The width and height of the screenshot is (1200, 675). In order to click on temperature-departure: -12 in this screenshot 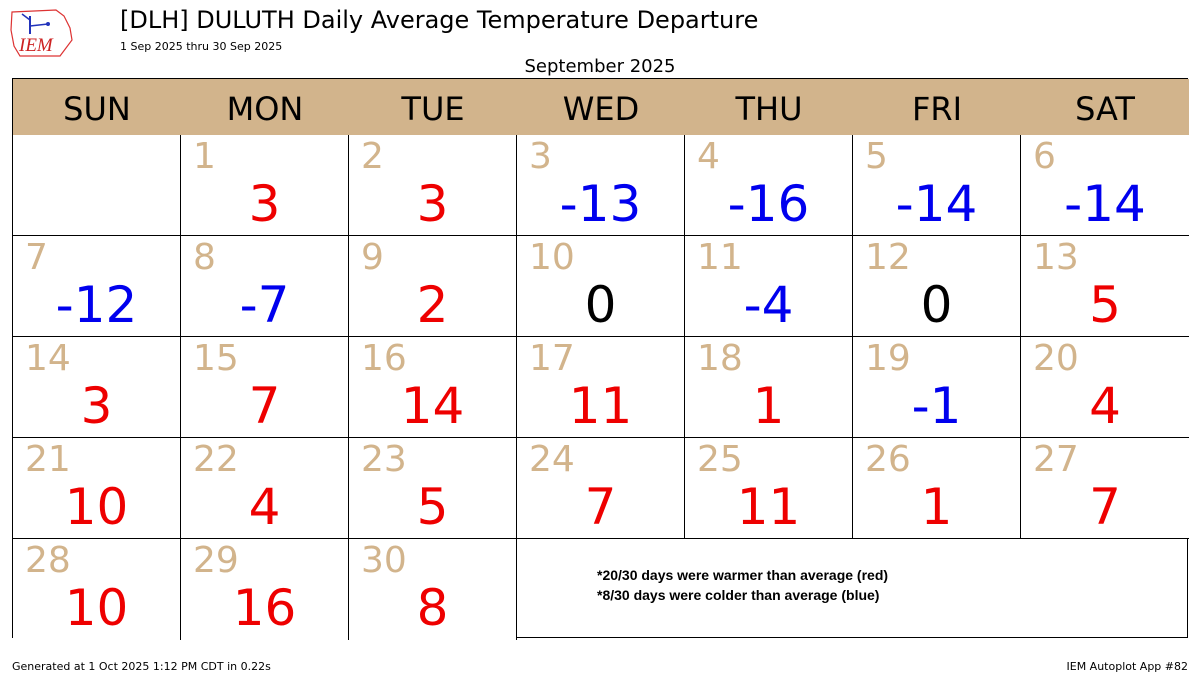, I will do `click(96, 305)`.